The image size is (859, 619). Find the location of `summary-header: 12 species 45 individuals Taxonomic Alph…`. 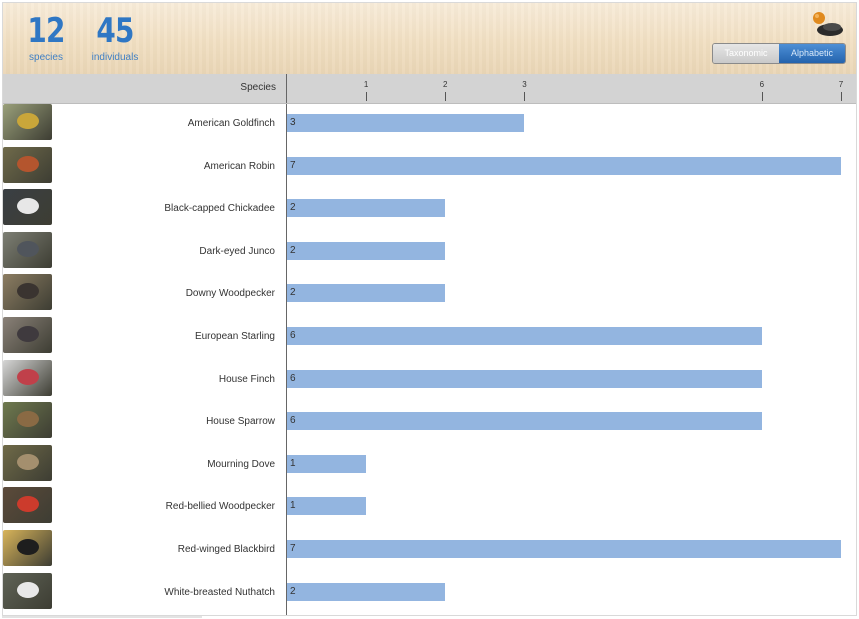

summary-header: 12 species 45 individuals Taxonomic Alph… is located at coordinates (429, 38).